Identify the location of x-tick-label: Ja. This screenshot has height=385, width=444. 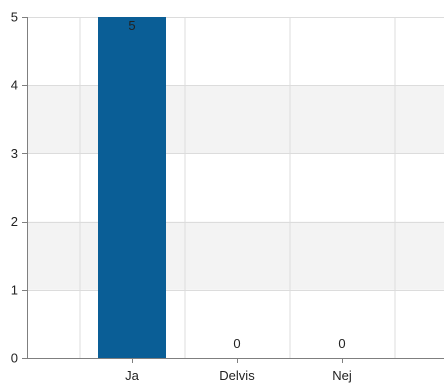
(132, 375).